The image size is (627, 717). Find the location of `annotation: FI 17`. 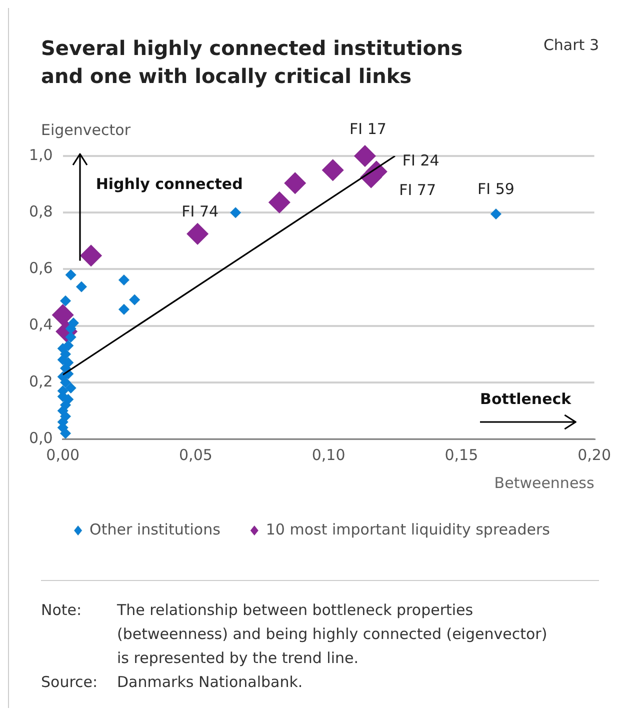

annotation: FI 17 is located at coordinates (368, 129).